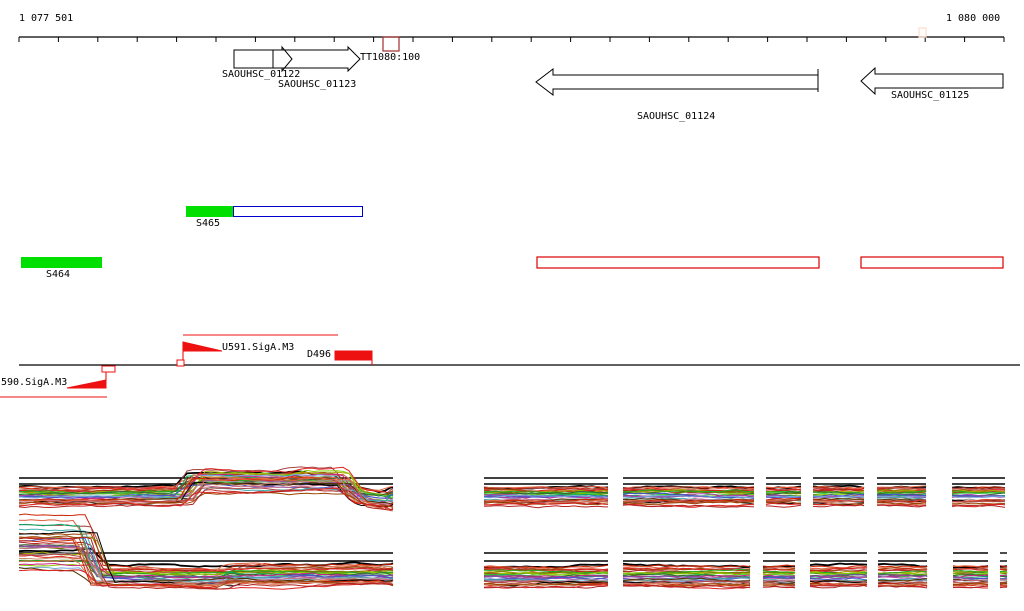  What do you see at coordinates (46, 18) in the screenshot?
I see `ruler-start-coordinate: 1 077 501` at bounding box center [46, 18].